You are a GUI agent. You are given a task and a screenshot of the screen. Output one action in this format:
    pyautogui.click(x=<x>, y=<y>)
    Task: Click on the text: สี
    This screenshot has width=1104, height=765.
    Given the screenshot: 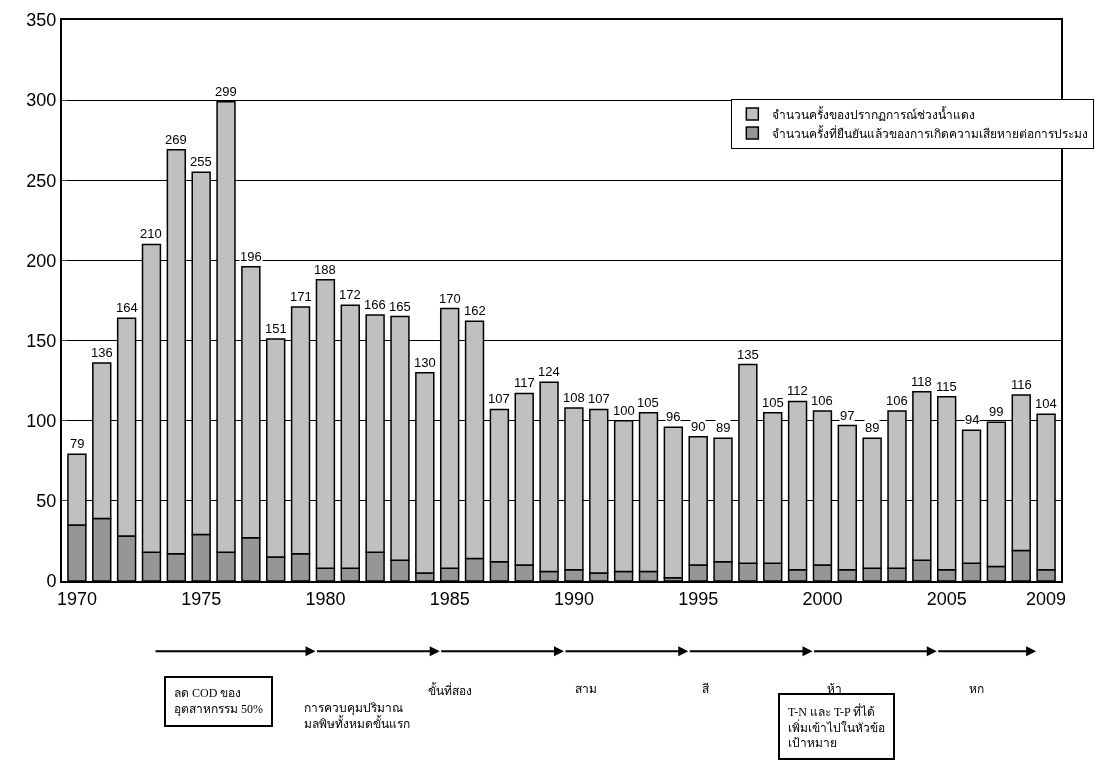 What is the action you would take?
    pyautogui.click(x=706, y=689)
    